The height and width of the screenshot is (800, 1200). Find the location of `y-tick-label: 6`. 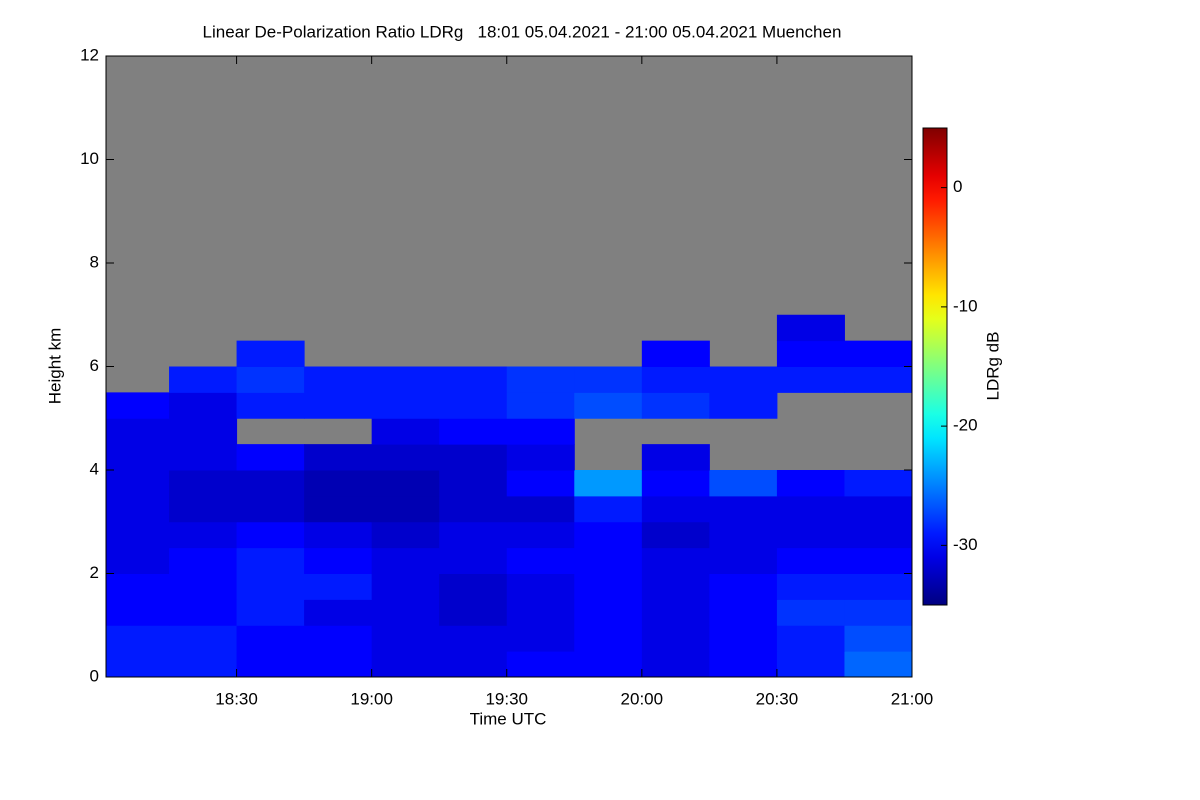

y-tick-label: 6 is located at coordinates (94, 365).